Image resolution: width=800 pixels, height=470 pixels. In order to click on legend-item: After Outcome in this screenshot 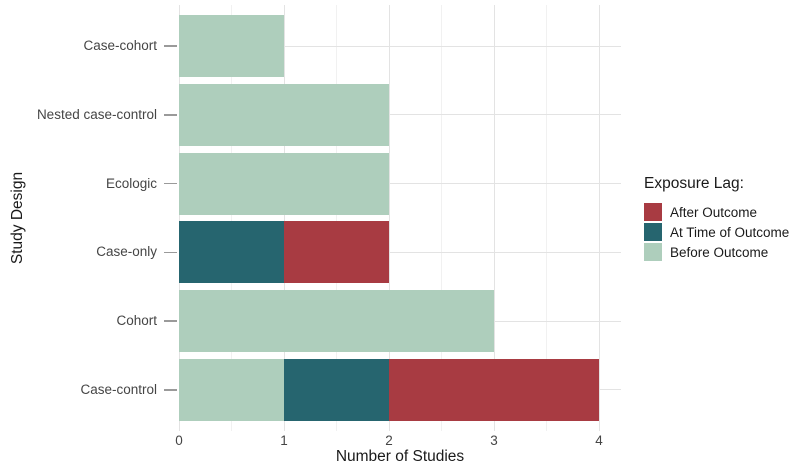, I will do `click(721, 212)`.